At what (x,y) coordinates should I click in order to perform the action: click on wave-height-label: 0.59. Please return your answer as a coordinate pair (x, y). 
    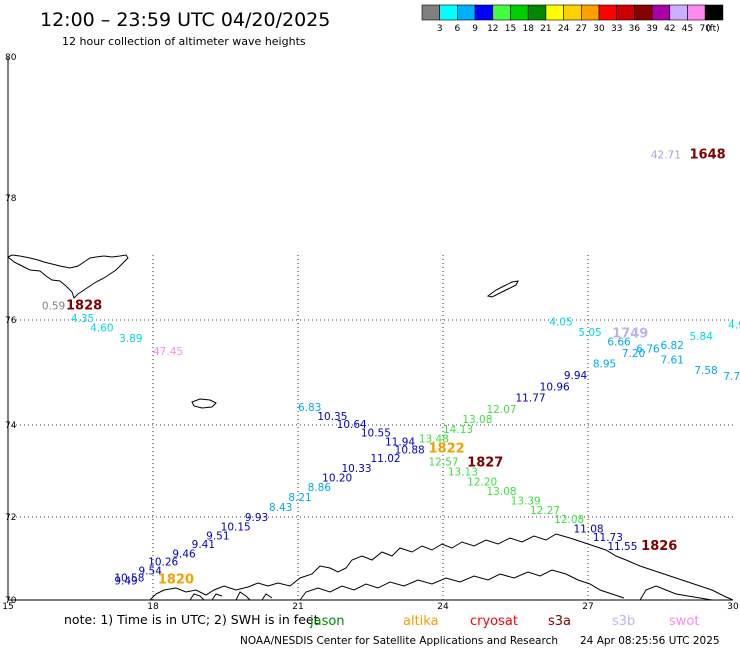
    Looking at the image, I should click on (53, 307).